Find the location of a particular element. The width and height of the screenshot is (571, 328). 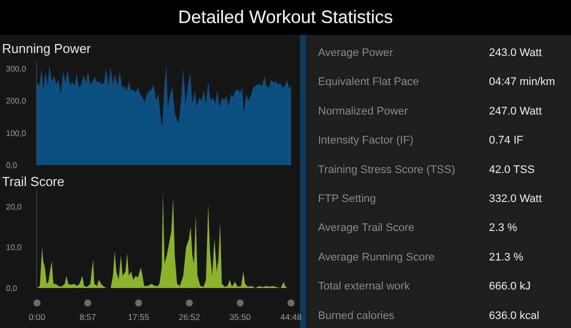

text: 666.0 kJ is located at coordinates (510, 286).